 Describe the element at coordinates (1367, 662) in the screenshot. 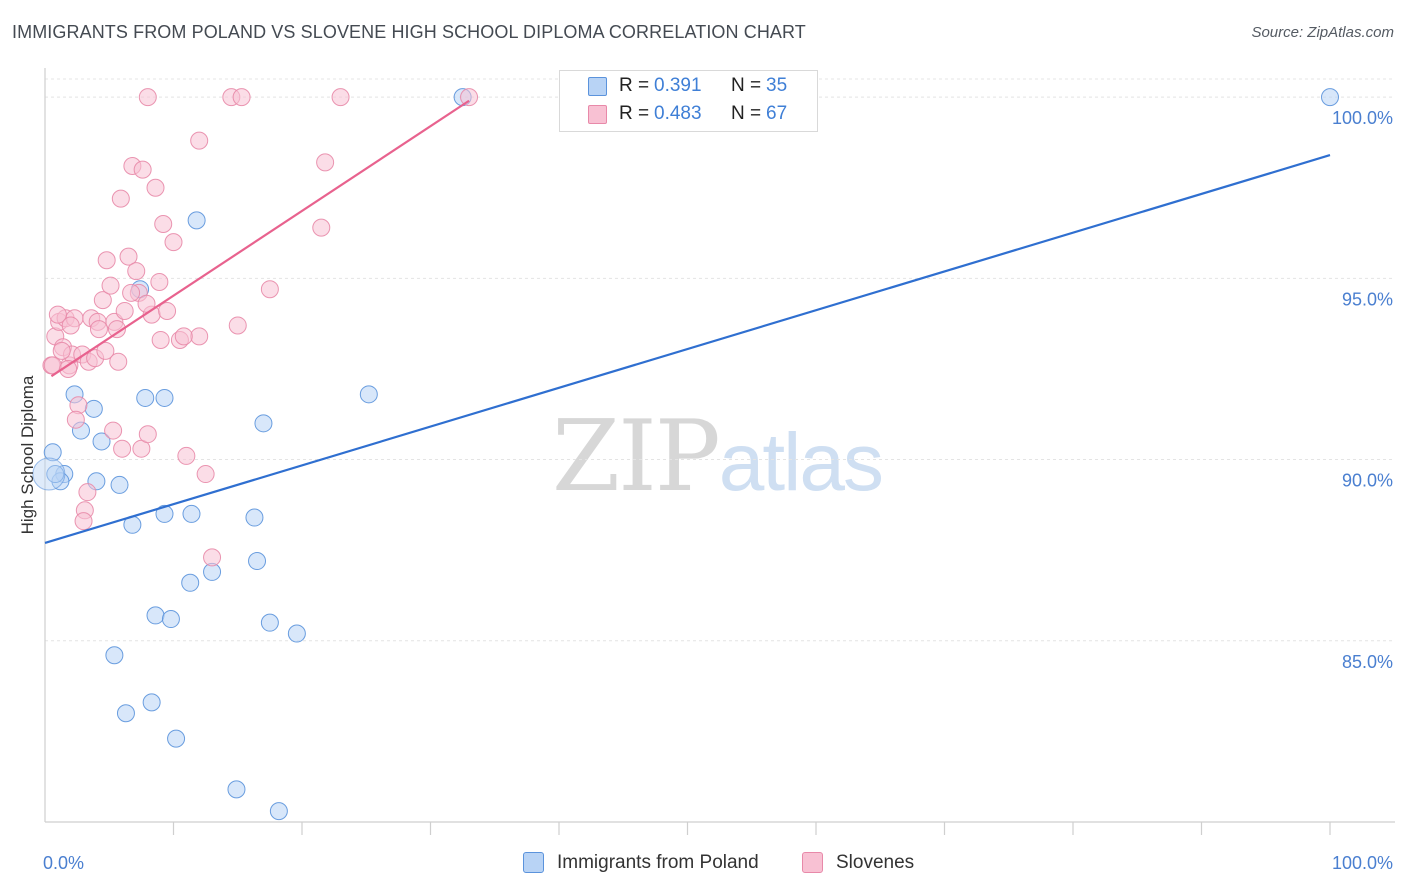

I see `y-tick-label: 85.0%` at that location.